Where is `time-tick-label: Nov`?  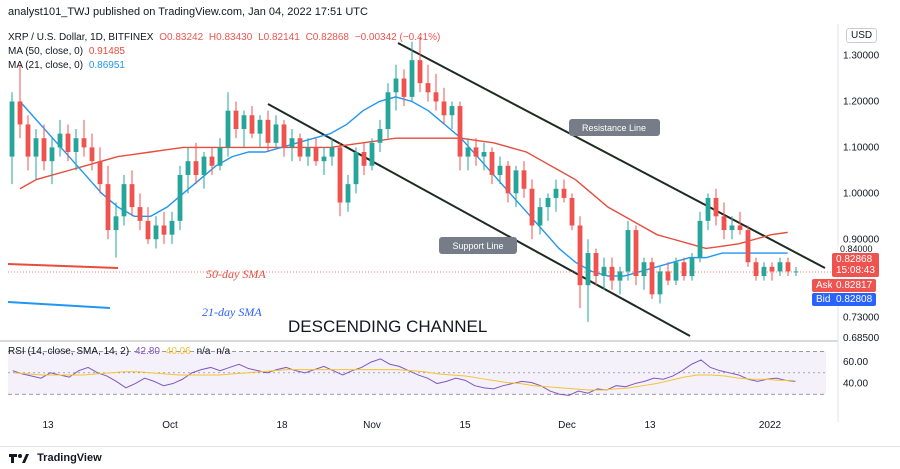 time-tick-label: Nov is located at coordinates (372, 425).